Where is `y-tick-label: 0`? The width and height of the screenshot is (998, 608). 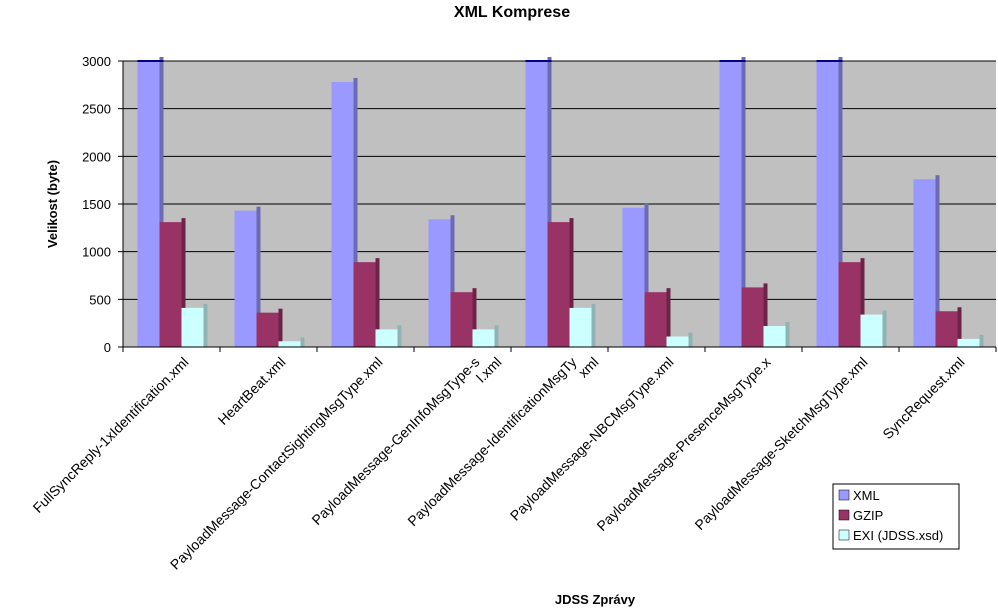
y-tick-label: 0 is located at coordinates (107, 347).